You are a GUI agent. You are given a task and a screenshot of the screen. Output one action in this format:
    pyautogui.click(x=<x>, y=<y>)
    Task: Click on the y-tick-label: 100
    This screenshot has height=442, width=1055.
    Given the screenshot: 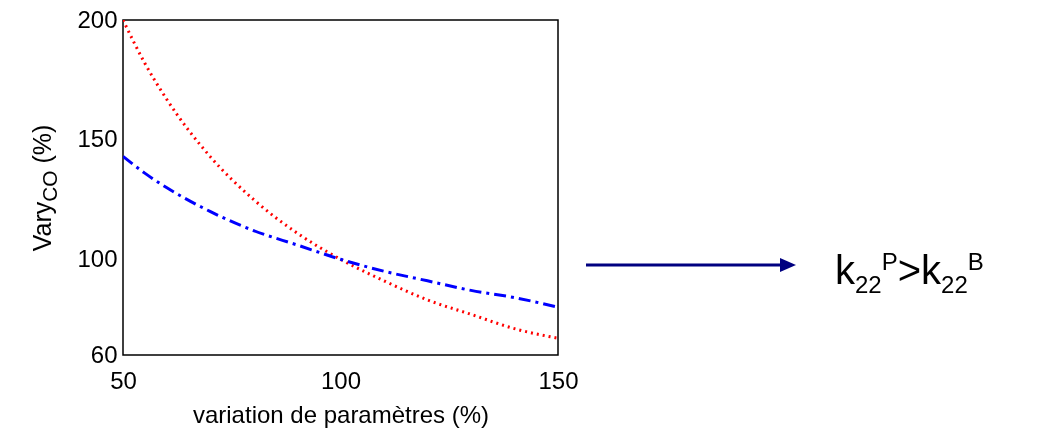 What is the action you would take?
    pyautogui.click(x=97, y=258)
    